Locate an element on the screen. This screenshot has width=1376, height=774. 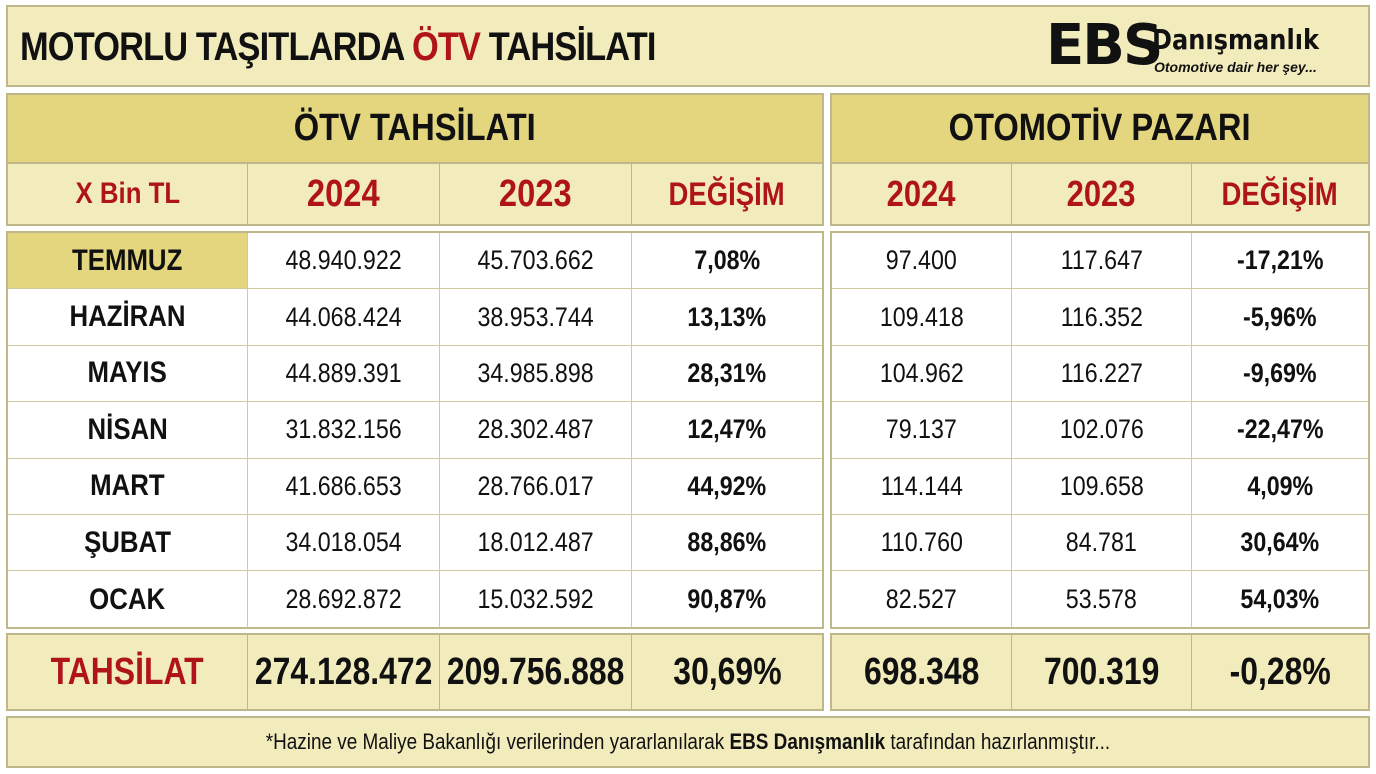
month-cell: NİSAN is located at coordinates (128, 430).